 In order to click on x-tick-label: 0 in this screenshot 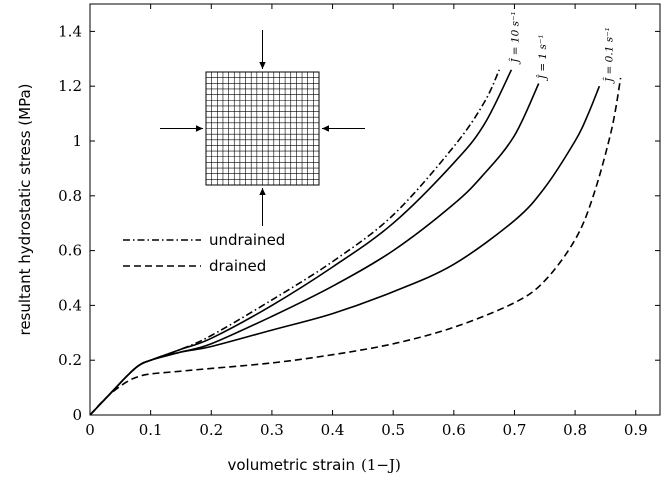, I will do `click(90, 430)`.